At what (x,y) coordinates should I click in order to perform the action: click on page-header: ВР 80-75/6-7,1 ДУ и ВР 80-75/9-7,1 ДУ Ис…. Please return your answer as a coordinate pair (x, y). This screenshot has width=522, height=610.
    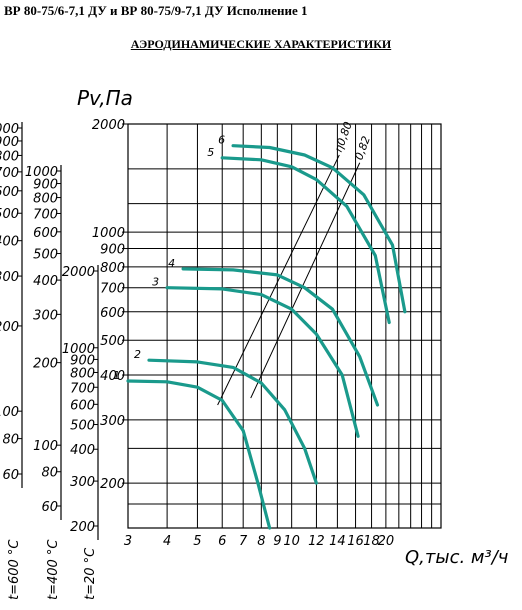
    Looking at the image, I should click on (156, 10).